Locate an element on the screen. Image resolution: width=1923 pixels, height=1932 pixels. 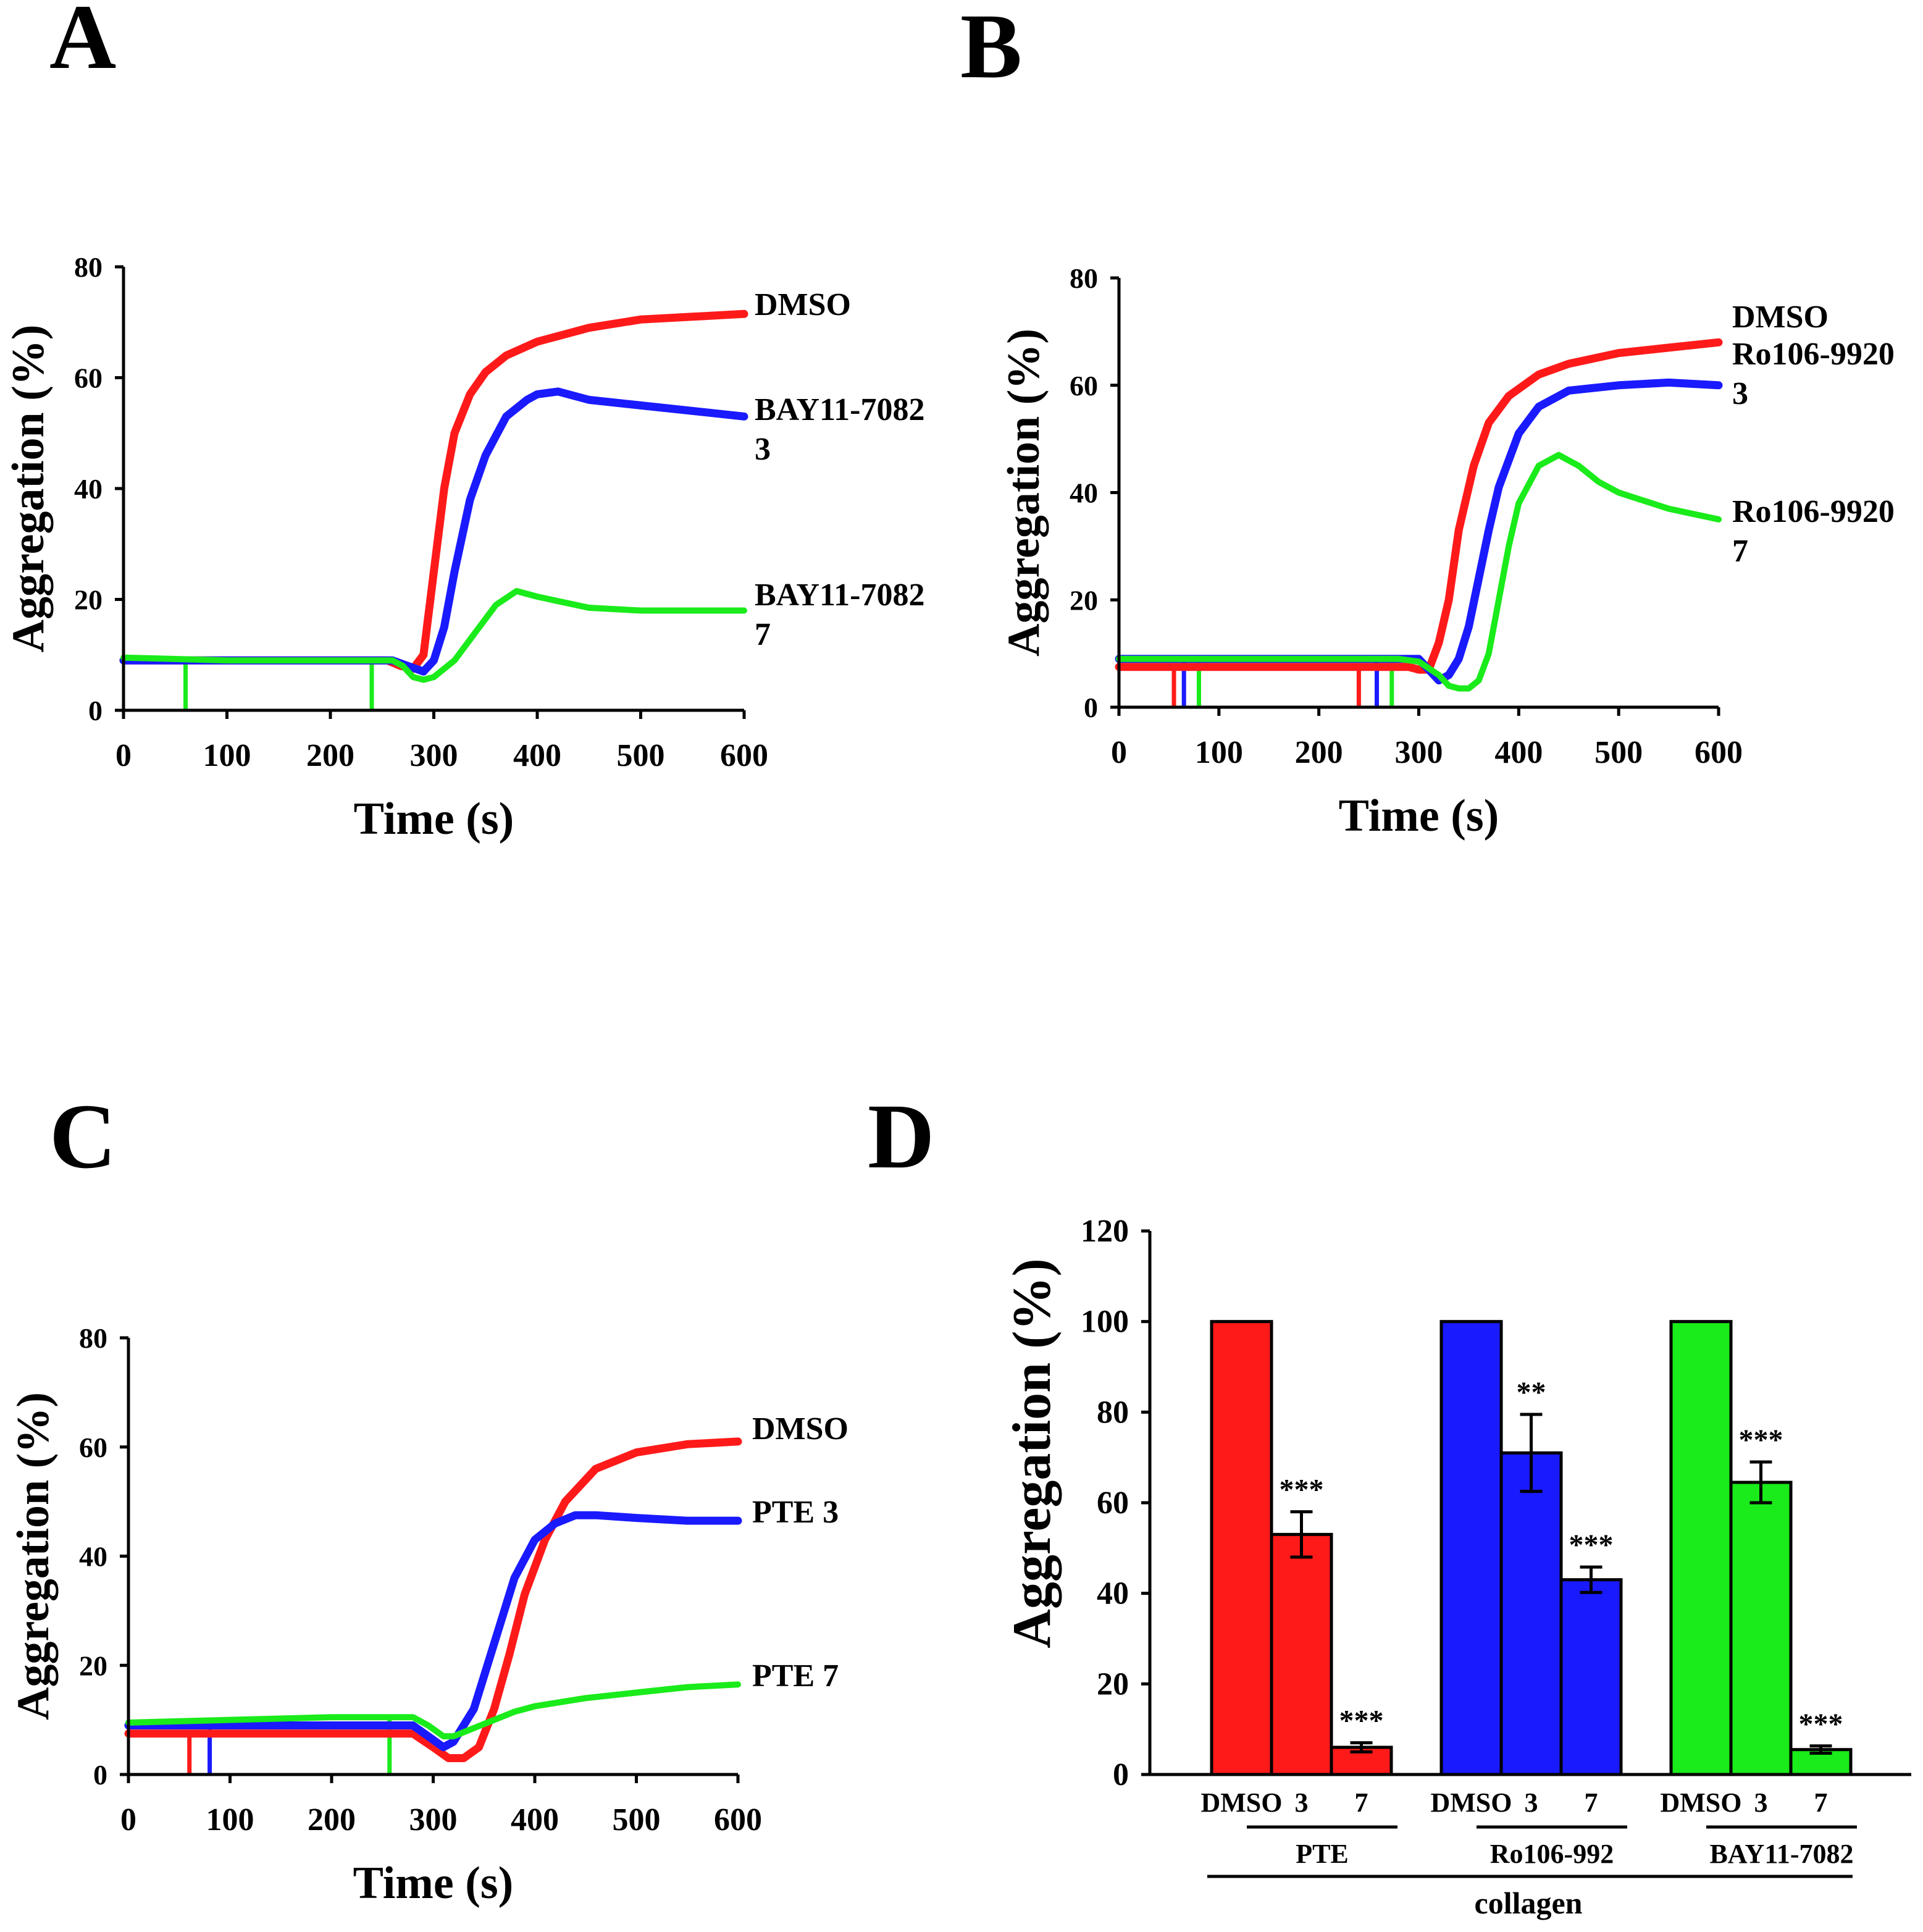
panel-letter-b: B is located at coordinates (991, 49).